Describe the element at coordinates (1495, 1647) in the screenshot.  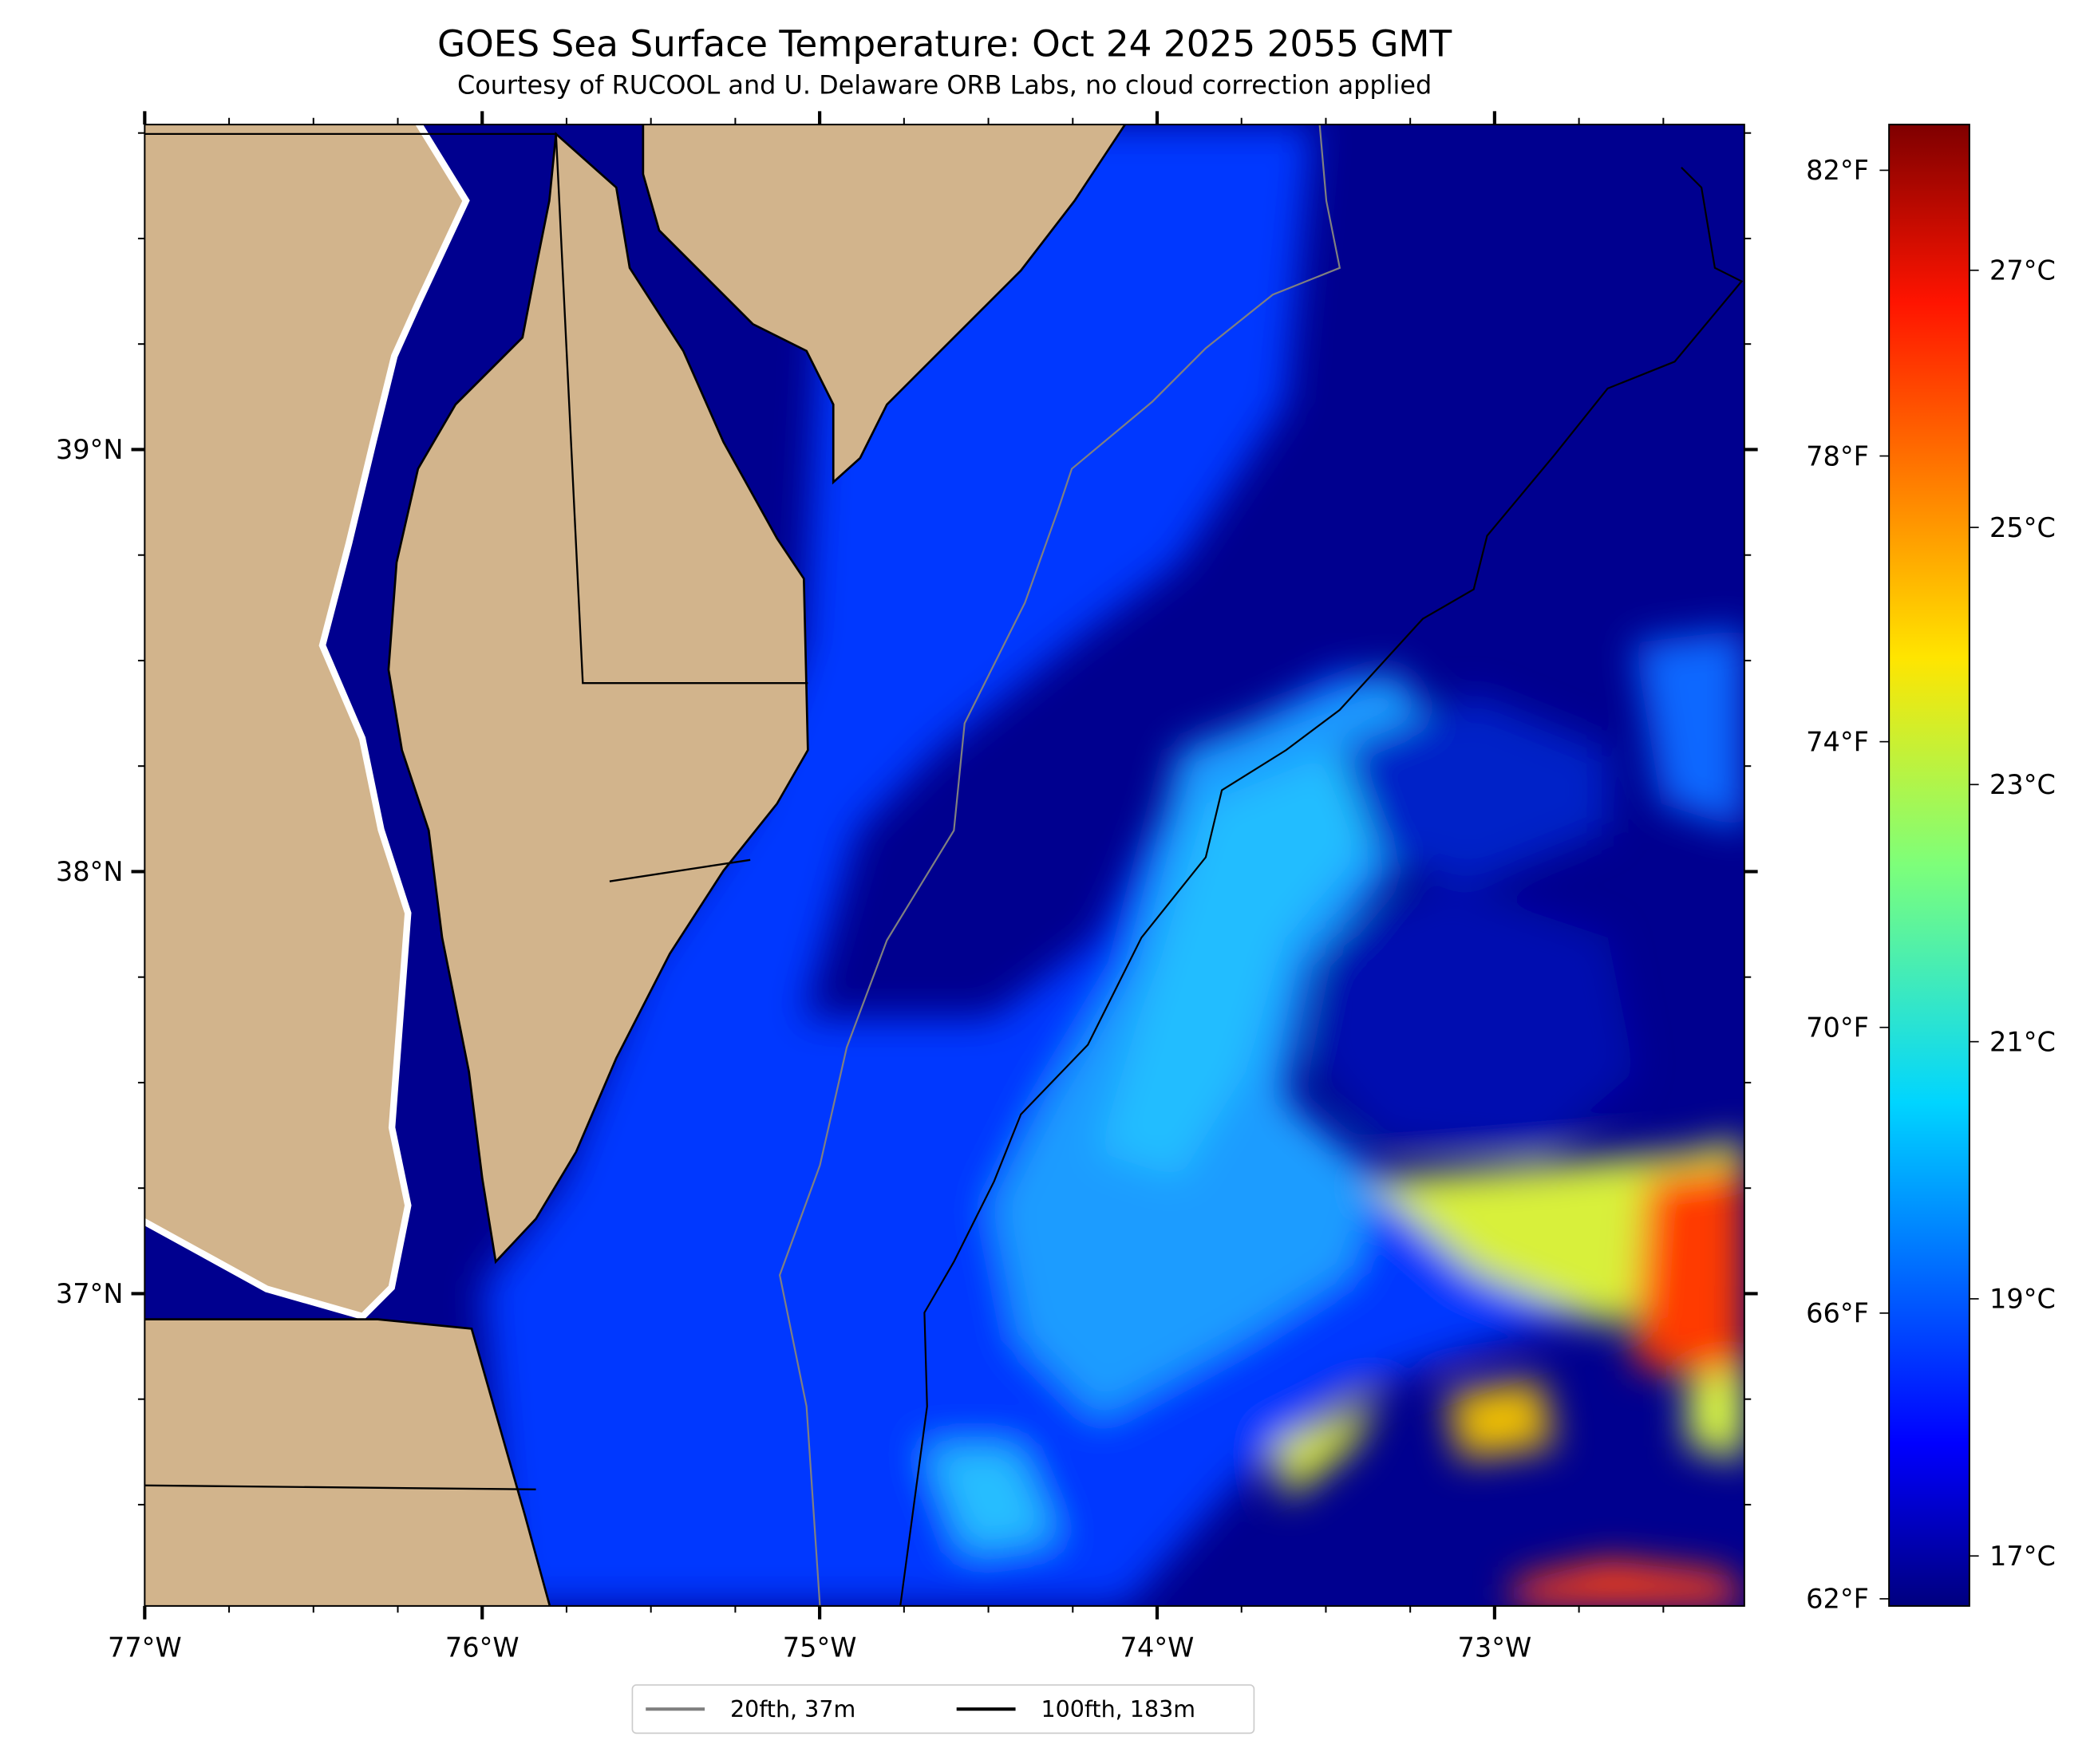
I see `x-tick-label: 73°W` at that location.